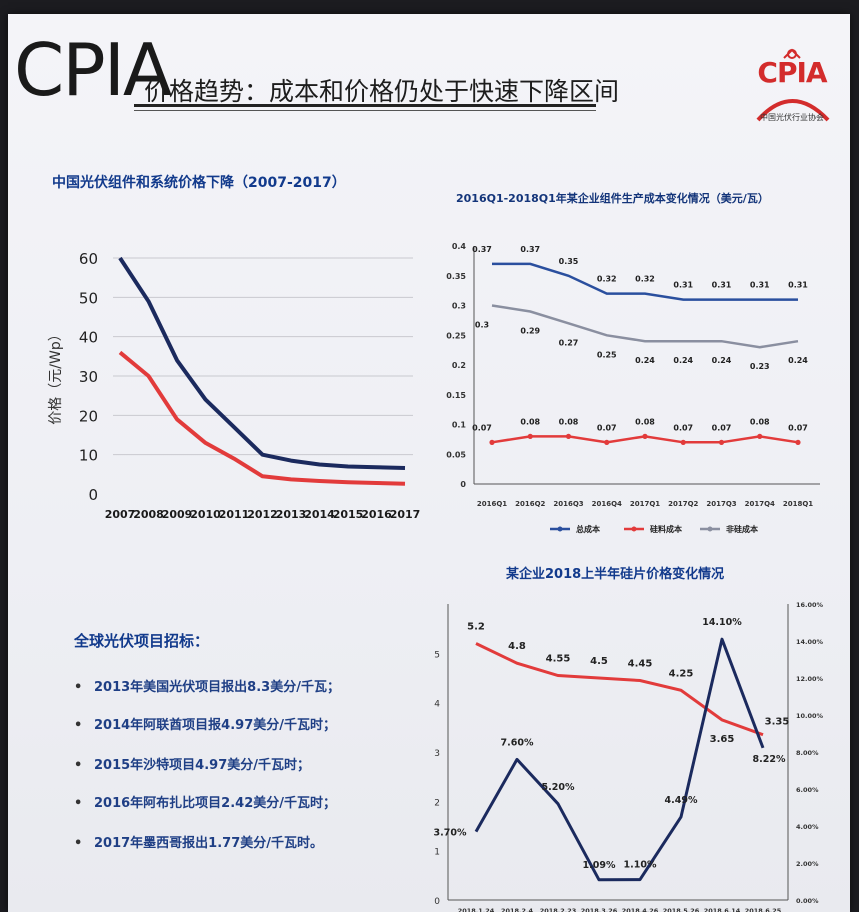 The height and width of the screenshot is (912, 859). I want to click on chart2-title: 2016Q1-2018Q1年某企业组件生产成本变化情况（美元/瓦）, so click(612, 198).